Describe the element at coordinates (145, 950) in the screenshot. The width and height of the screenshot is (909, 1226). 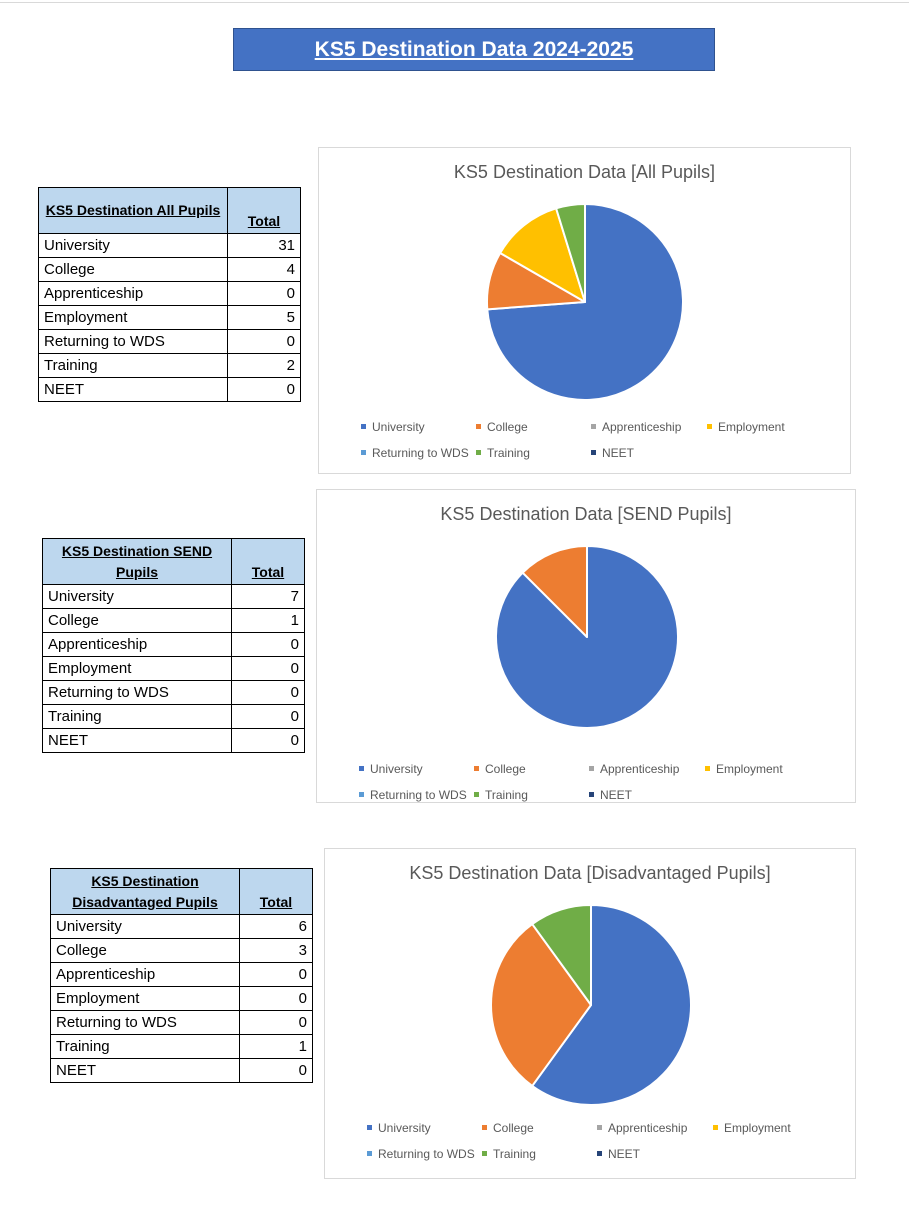
I see `row-label: College` at that location.